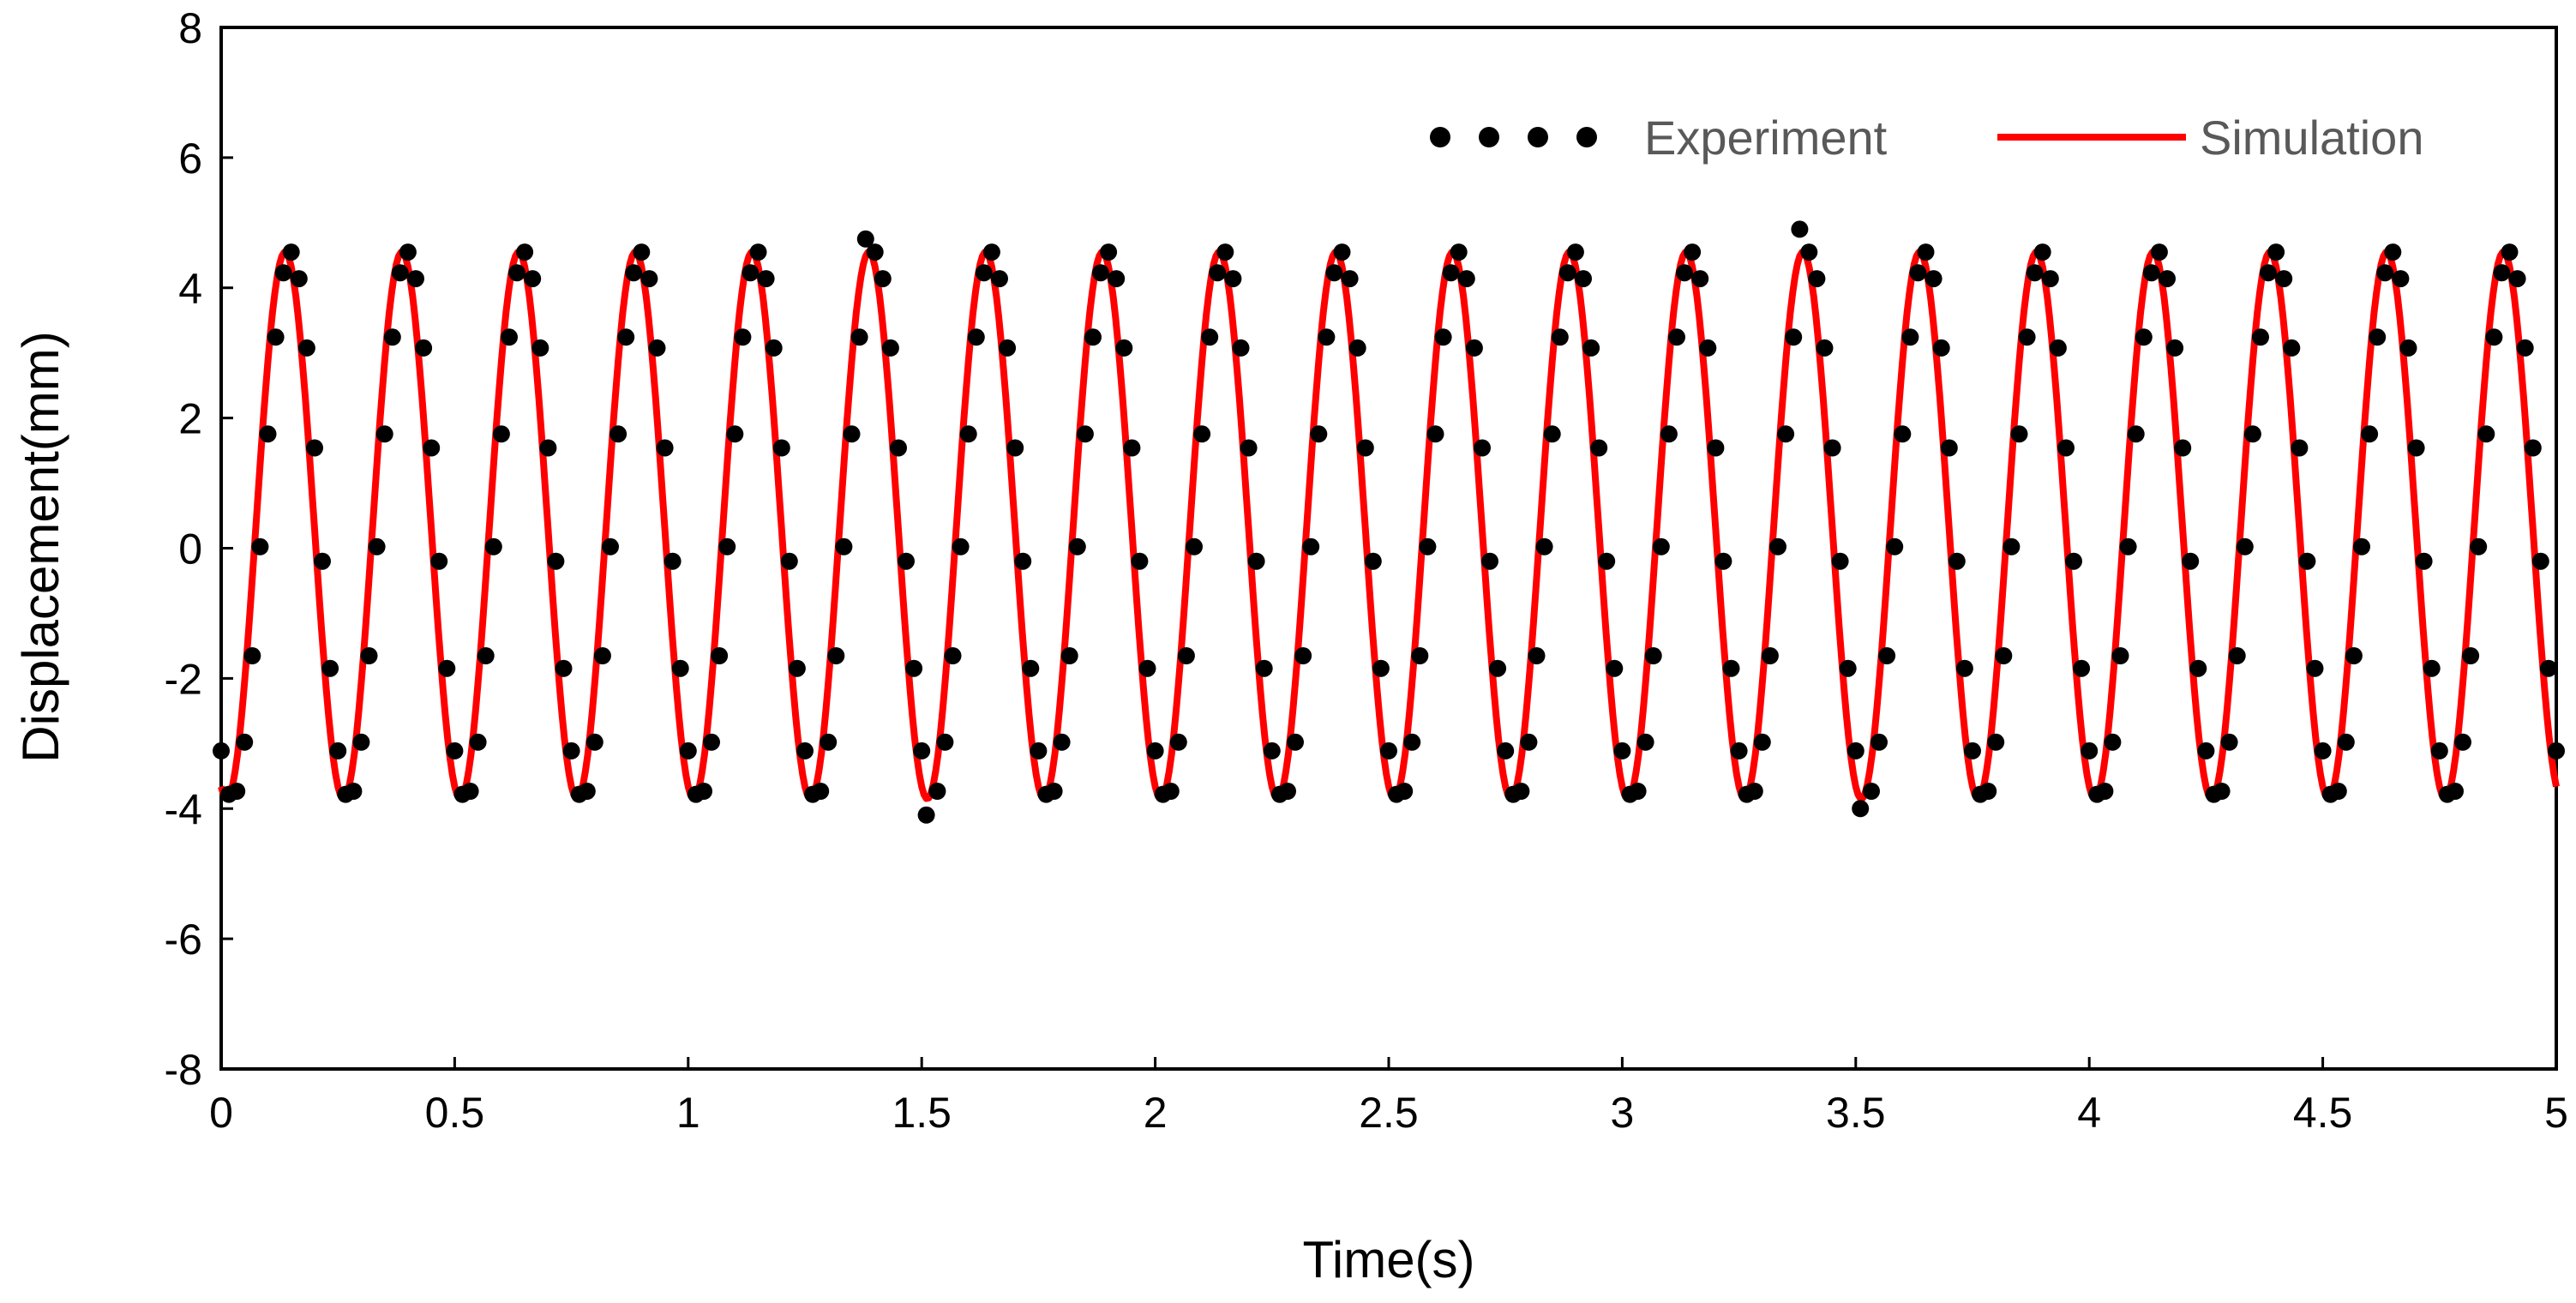 Image resolution: width=2576 pixels, height=1303 pixels. I want to click on x-tick-label: 5, so click(2556, 1113).